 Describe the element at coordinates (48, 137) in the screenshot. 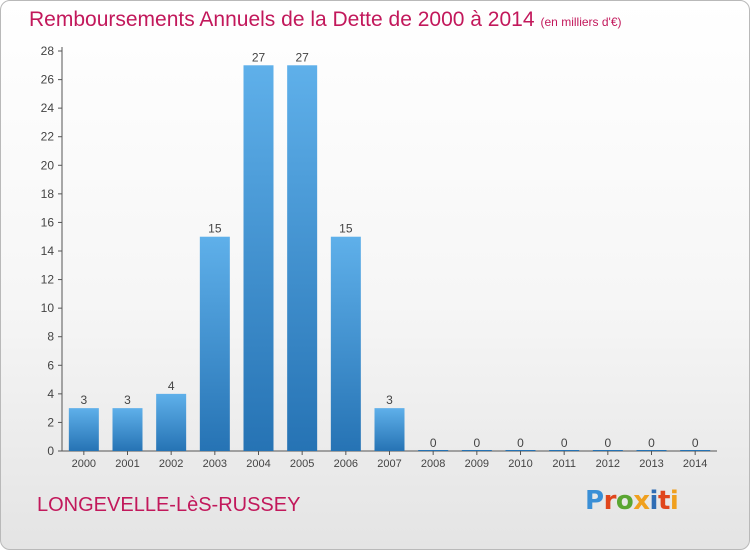

I see `y-tick-label: 22` at that location.